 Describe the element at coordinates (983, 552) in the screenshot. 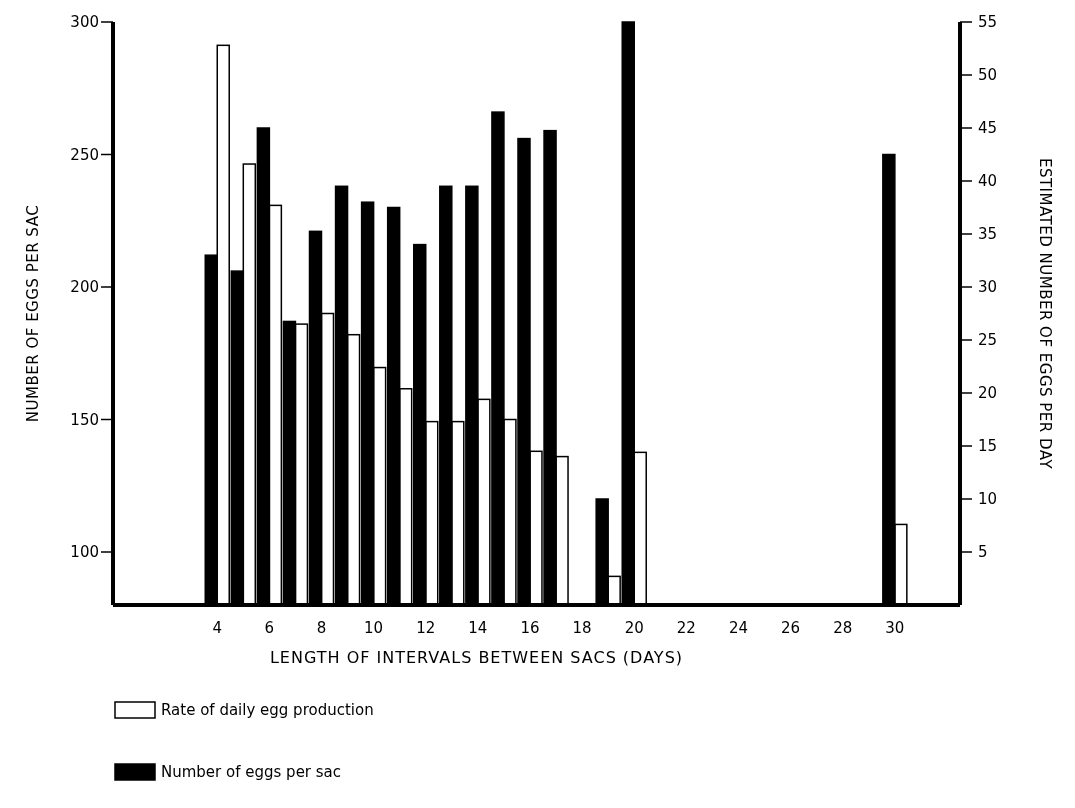

I see `y2-tick-label: 5` at that location.